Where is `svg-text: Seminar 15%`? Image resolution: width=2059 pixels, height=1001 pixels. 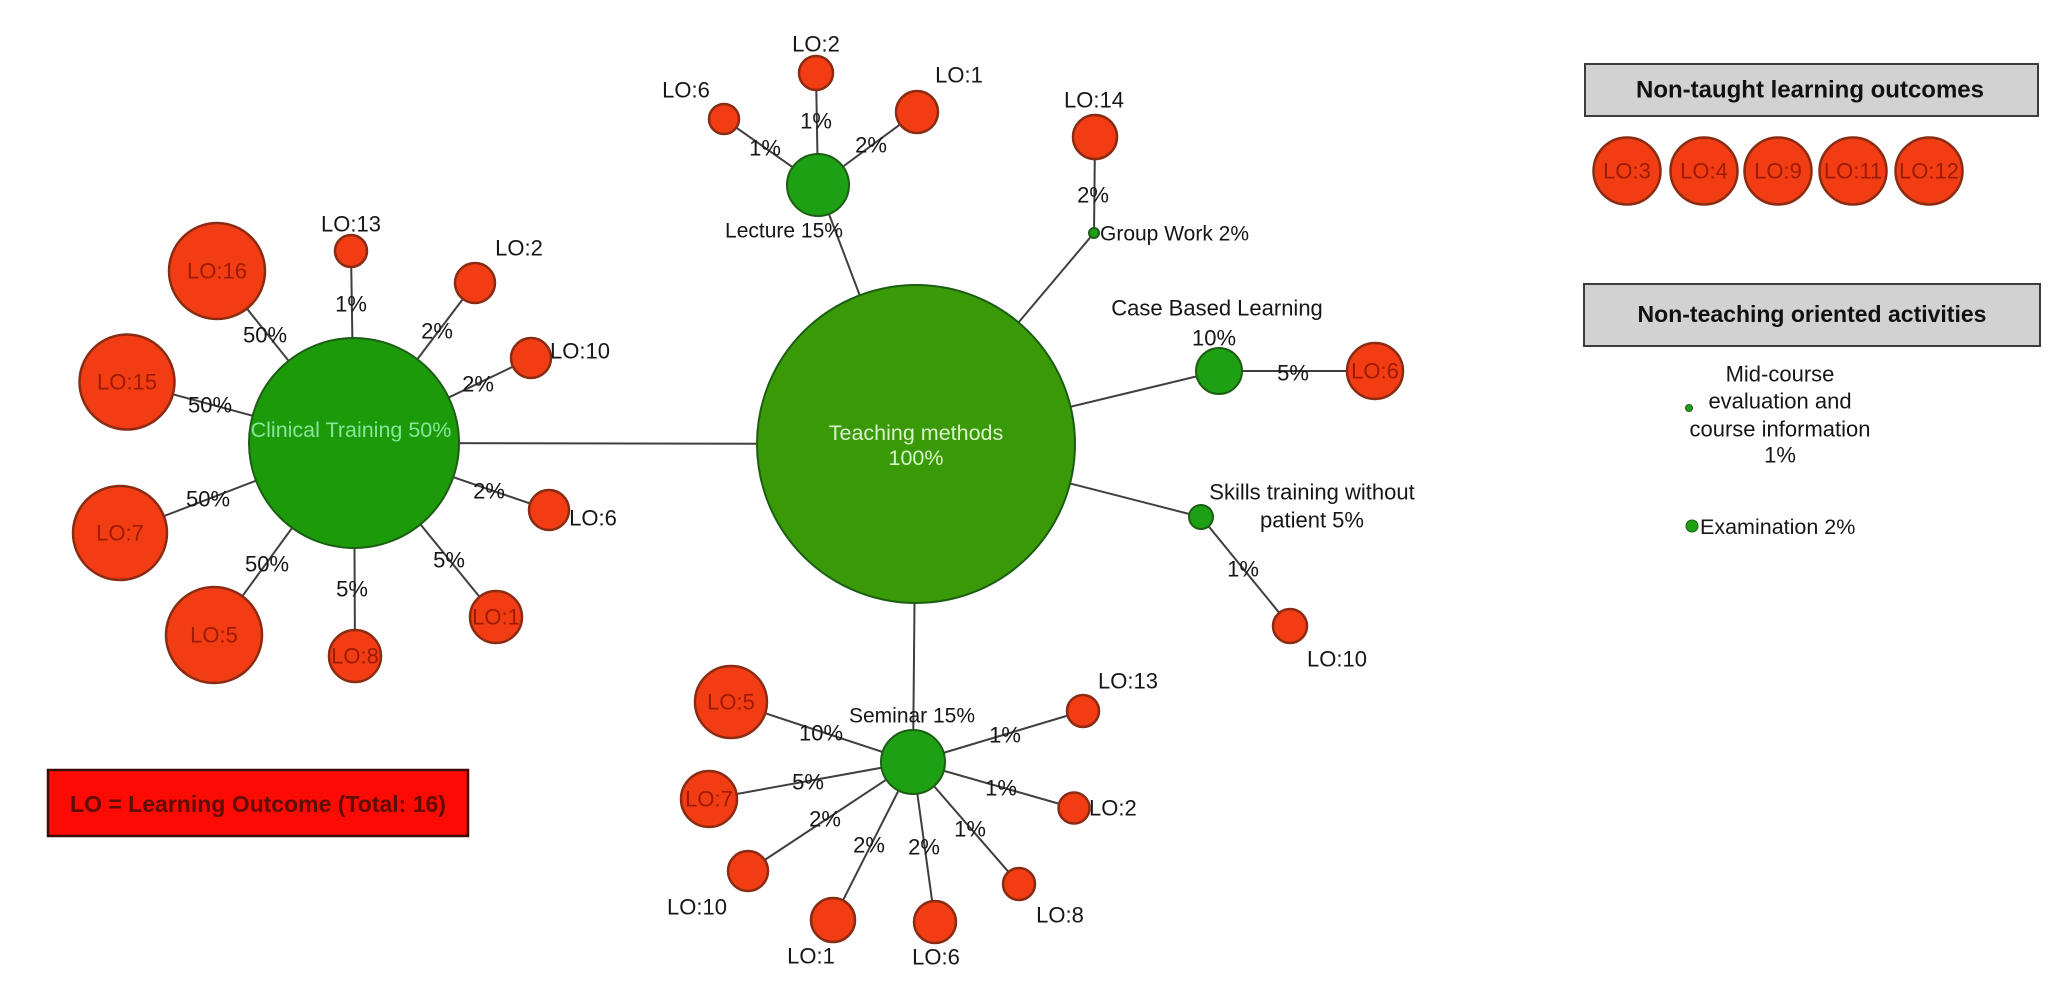 svg-text: Seminar 15% is located at coordinates (912, 716).